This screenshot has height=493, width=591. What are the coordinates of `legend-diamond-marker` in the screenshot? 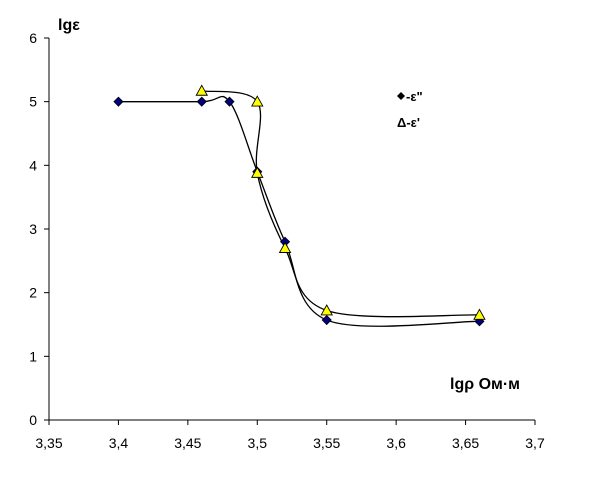 It's located at (401, 96).